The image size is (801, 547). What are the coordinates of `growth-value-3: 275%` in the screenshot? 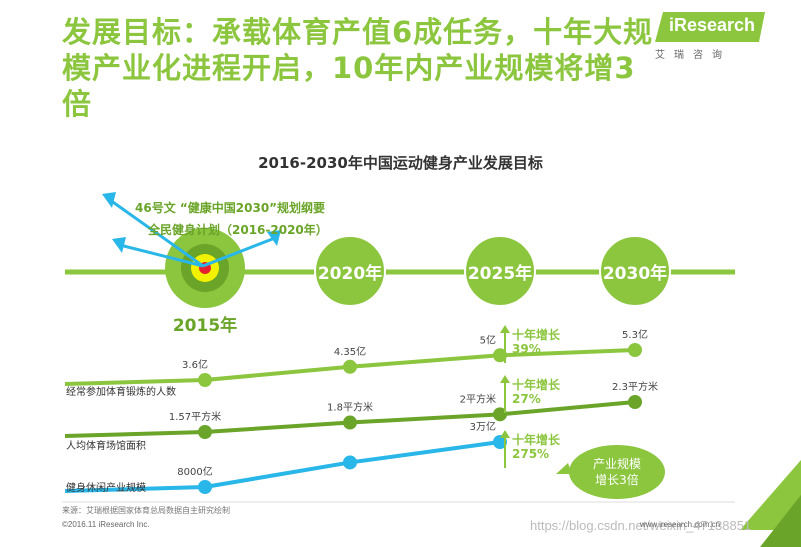 It's located at (530, 454).